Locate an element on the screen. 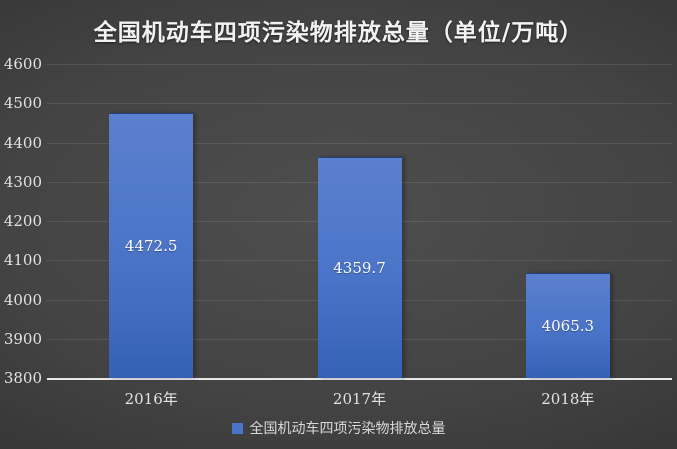 The image size is (677, 449). y-axis: 4600 4500 4400 4300 4200 4100 4000 3900 3800 is located at coordinates (21, 221).